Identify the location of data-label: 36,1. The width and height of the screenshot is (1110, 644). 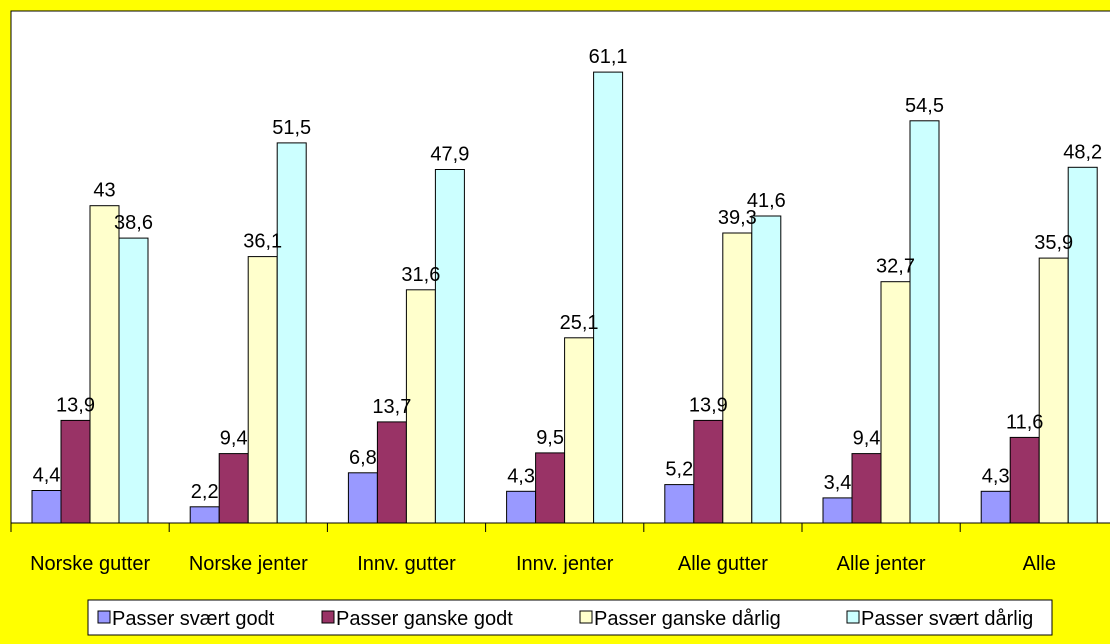
(262, 242).